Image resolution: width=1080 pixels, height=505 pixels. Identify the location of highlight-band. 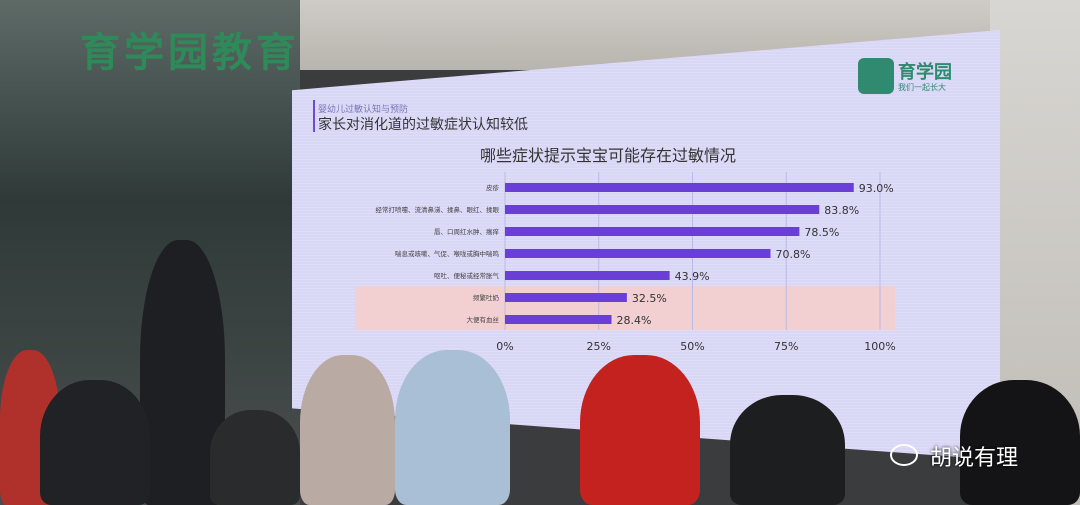
(625, 319).